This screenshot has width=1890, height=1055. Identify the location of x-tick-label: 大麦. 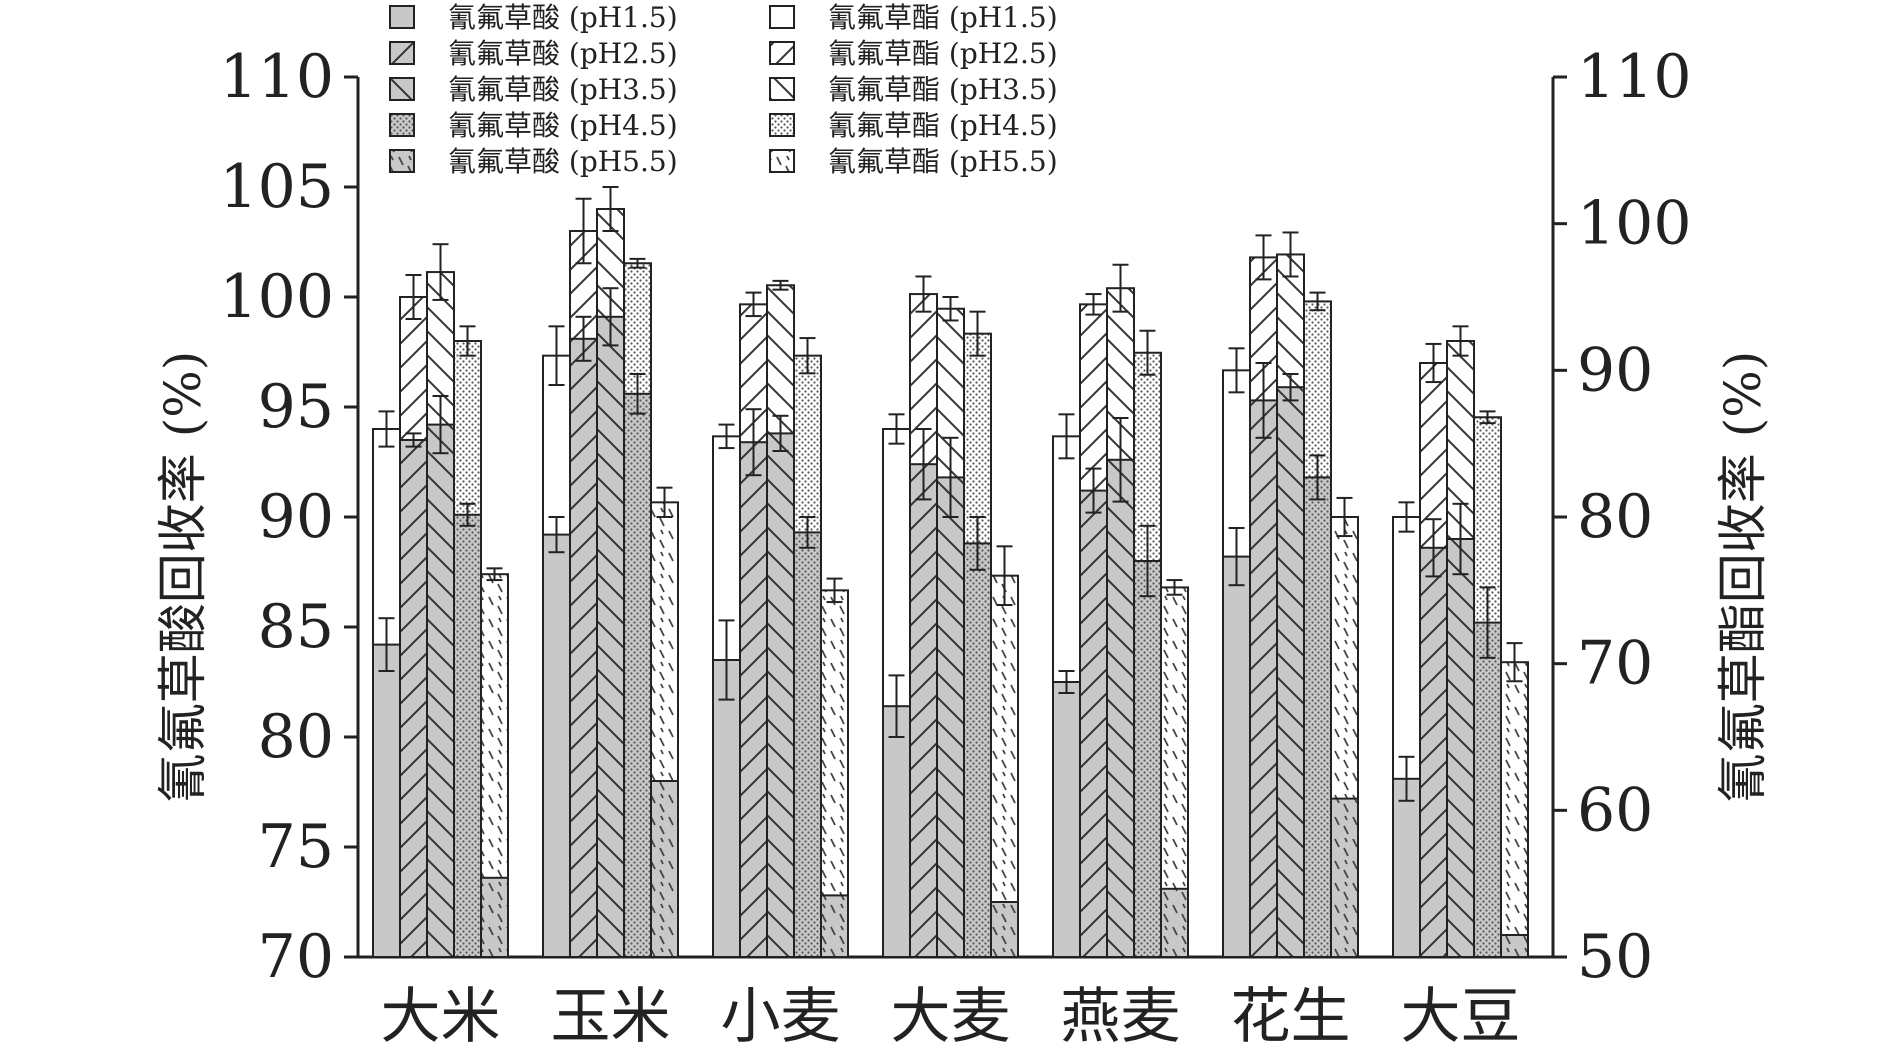
(951, 1016).